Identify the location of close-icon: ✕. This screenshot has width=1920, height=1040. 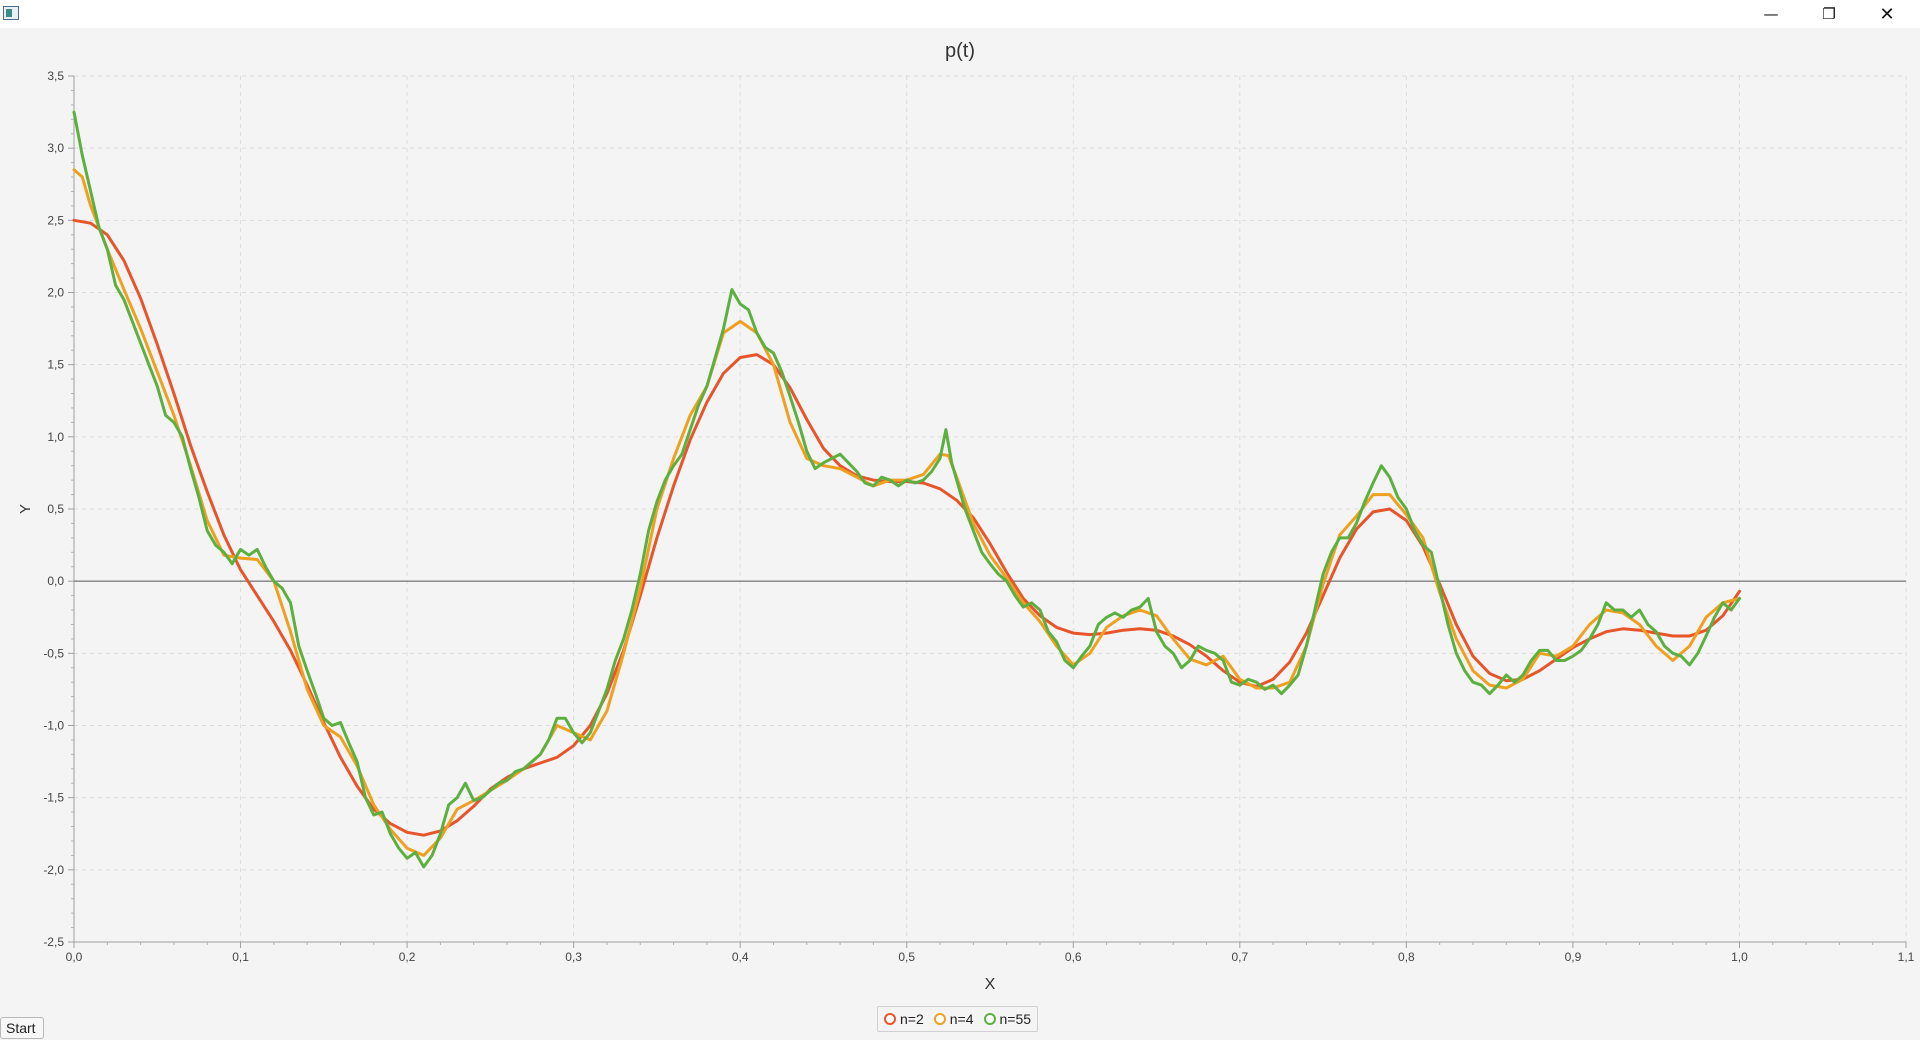
(1887, 14).